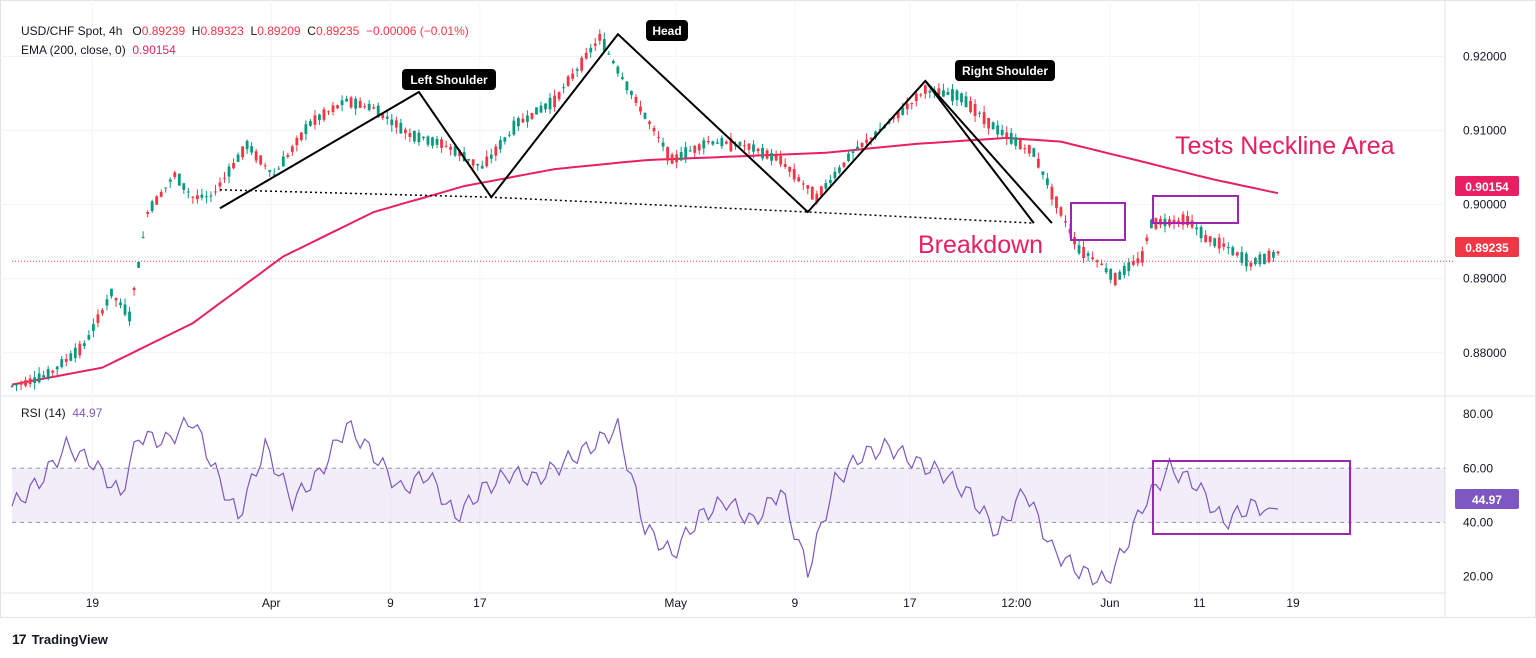 The height and width of the screenshot is (658, 1536). Describe the element at coordinates (271, 603) in the screenshot. I see `time-tick-label: Apr` at that location.